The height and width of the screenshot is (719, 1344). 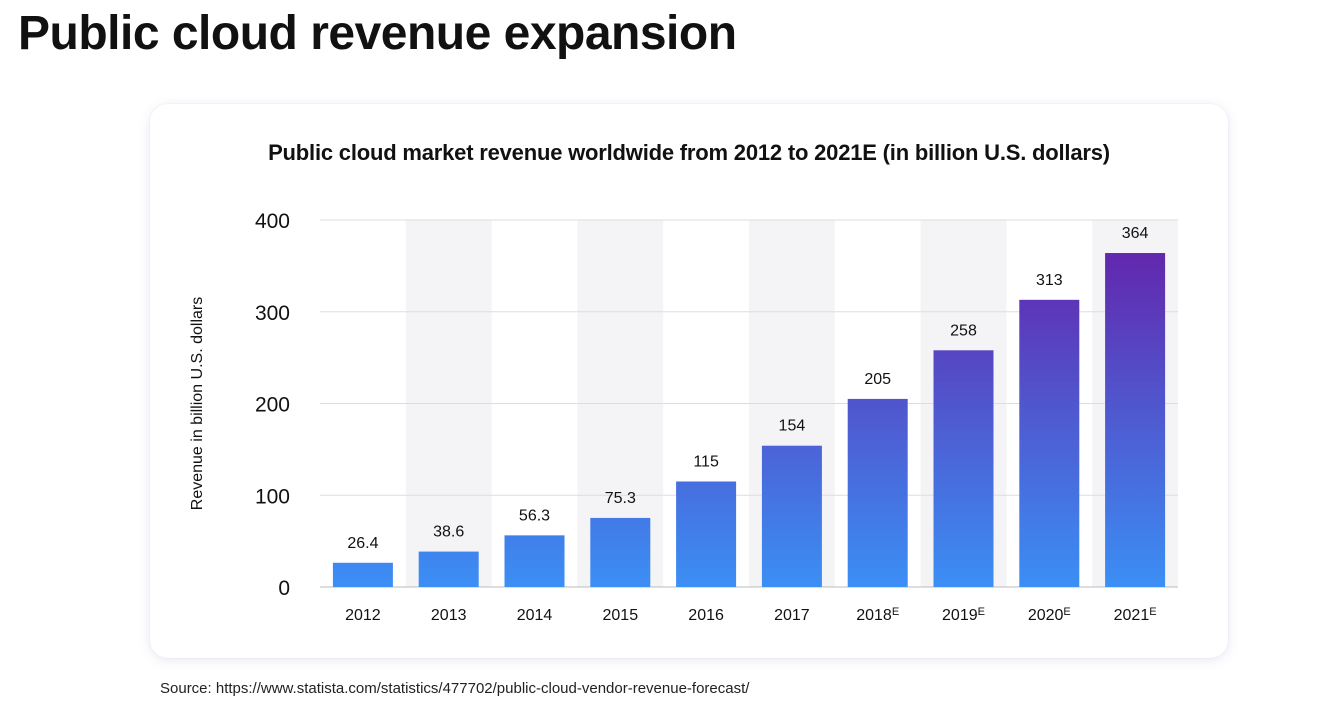 What do you see at coordinates (272, 313) in the screenshot?
I see `y-tick-label: 300` at bounding box center [272, 313].